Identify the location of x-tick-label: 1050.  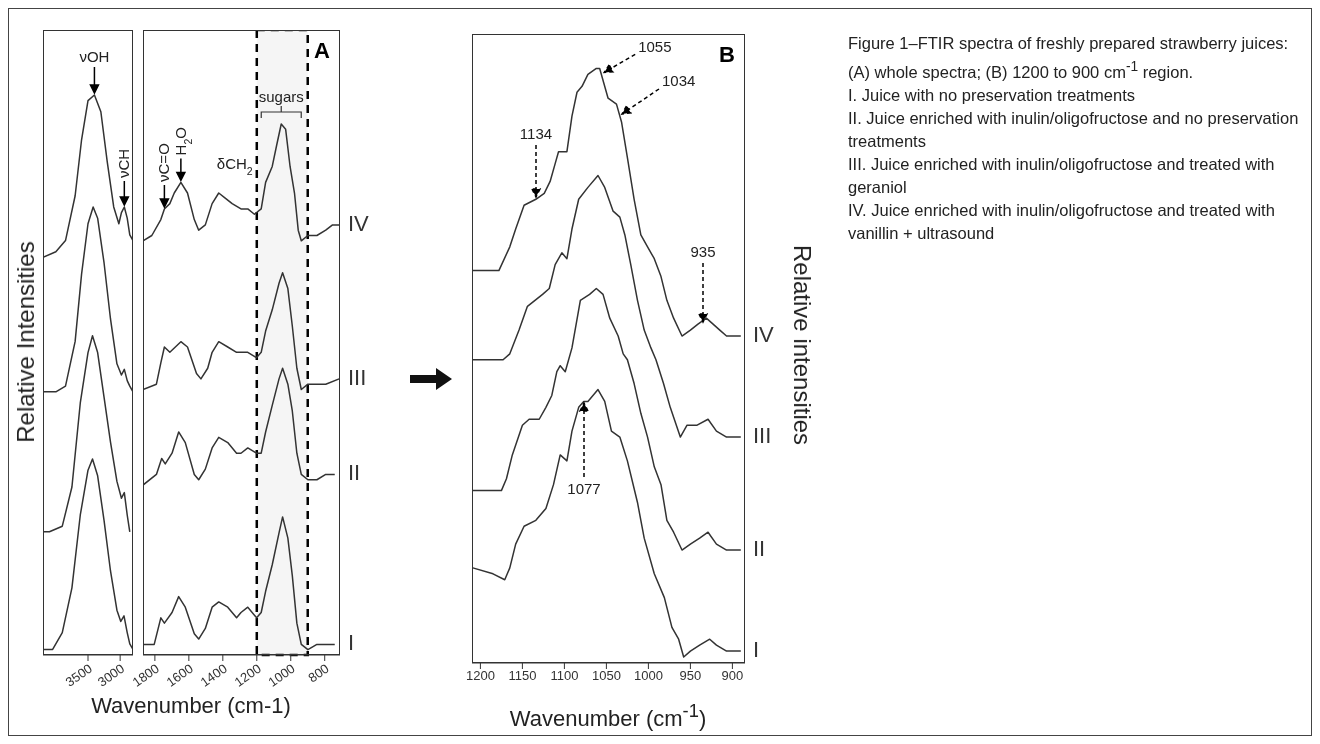
(606, 676).